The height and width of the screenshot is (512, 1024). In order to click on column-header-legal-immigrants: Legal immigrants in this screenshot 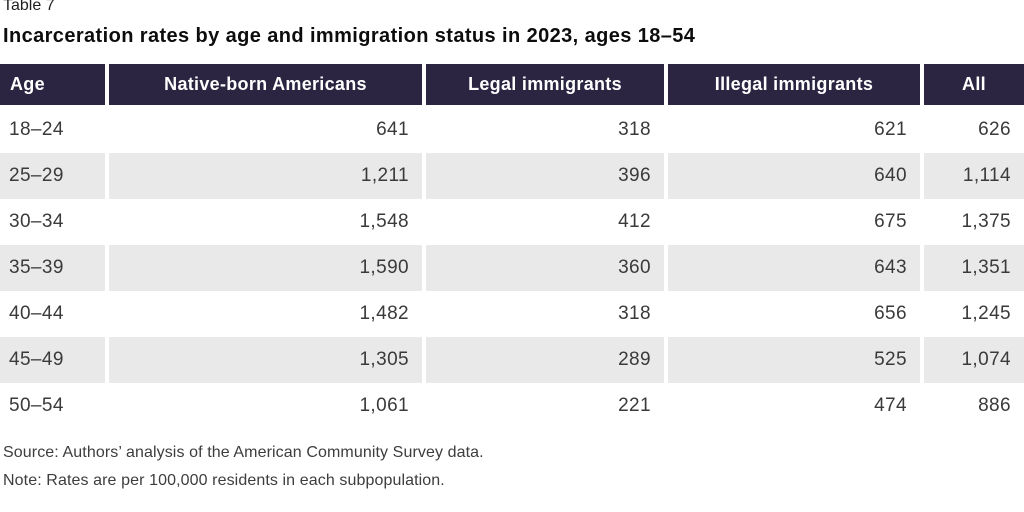, I will do `click(547, 85)`.